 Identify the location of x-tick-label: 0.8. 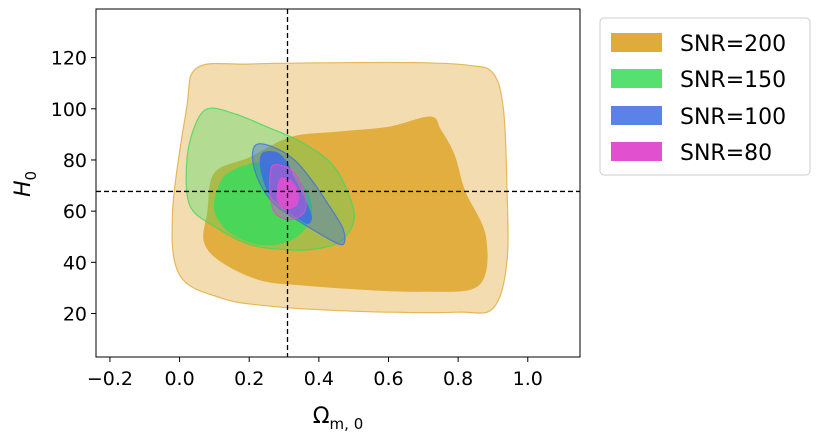
(458, 379).